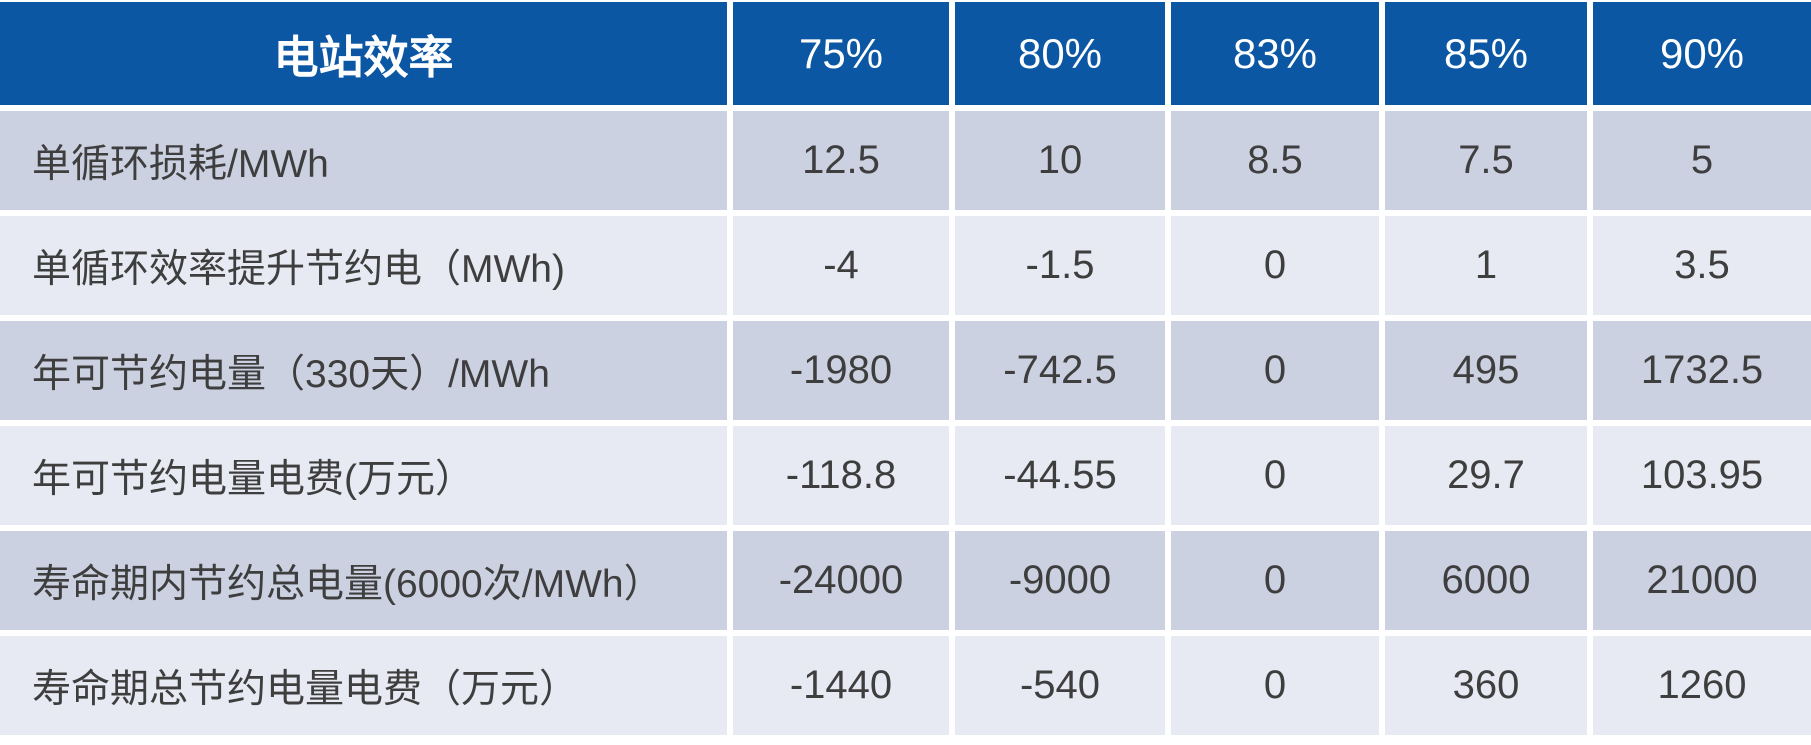 This screenshot has width=1811, height=745. I want to click on table-cell: -4, so click(841, 265).